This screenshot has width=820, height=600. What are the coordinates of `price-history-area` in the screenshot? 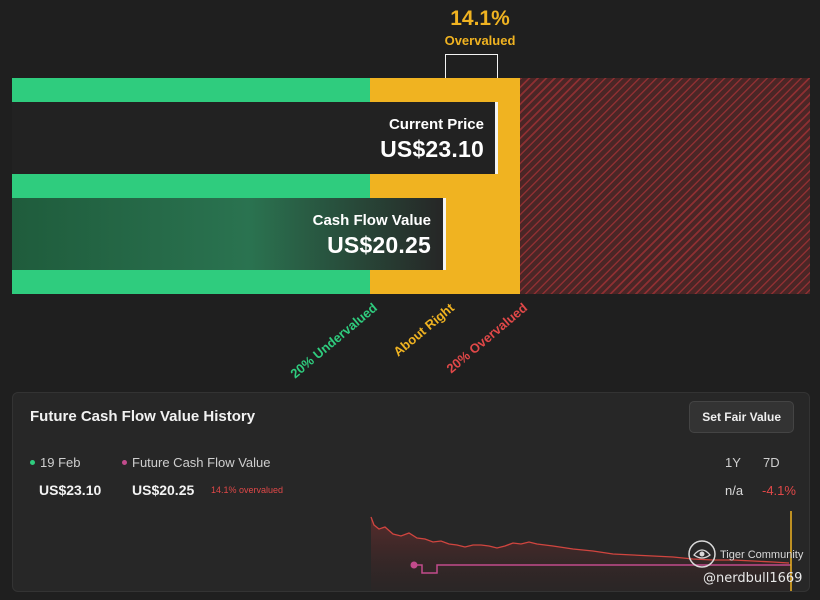 It's located at (581, 554).